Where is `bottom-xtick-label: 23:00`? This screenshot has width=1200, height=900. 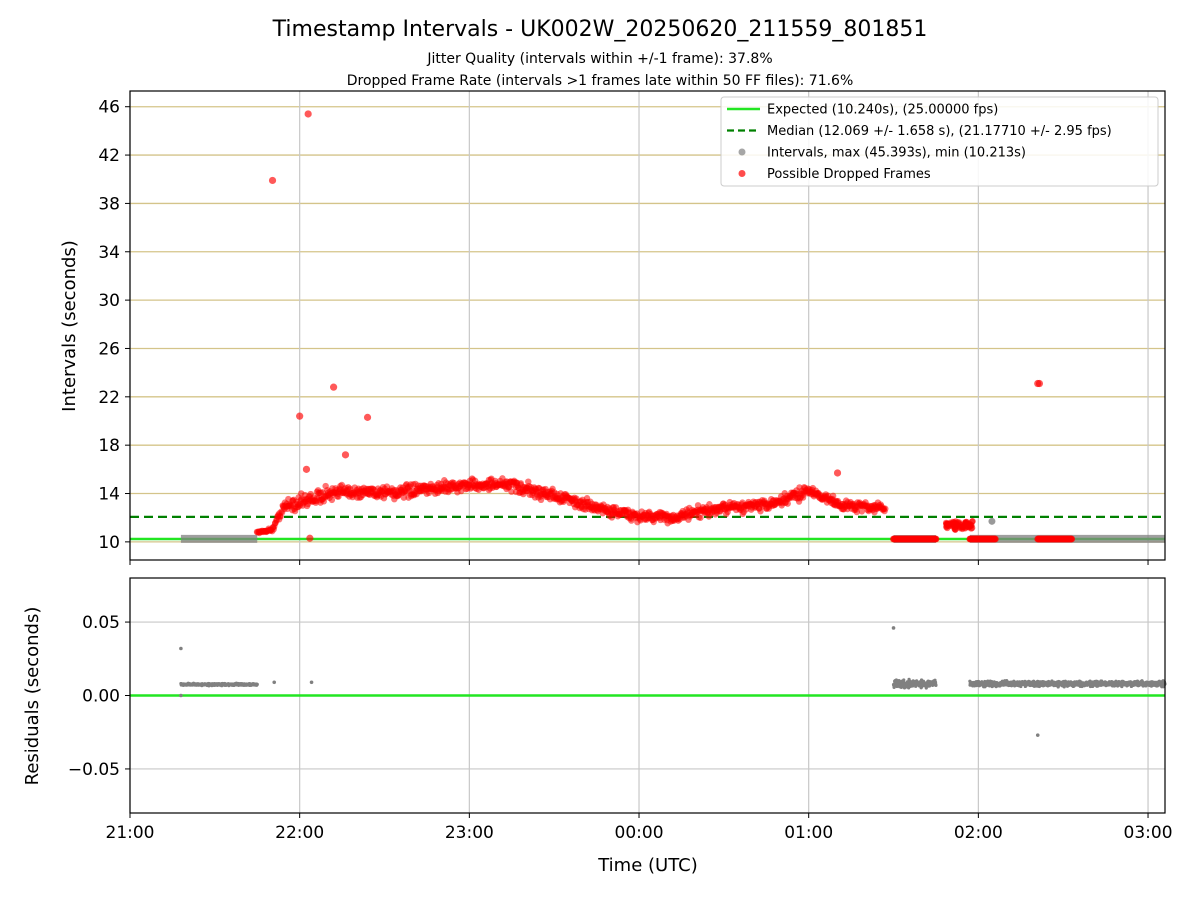 bottom-xtick-label: 23:00 is located at coordinates (469, 833).